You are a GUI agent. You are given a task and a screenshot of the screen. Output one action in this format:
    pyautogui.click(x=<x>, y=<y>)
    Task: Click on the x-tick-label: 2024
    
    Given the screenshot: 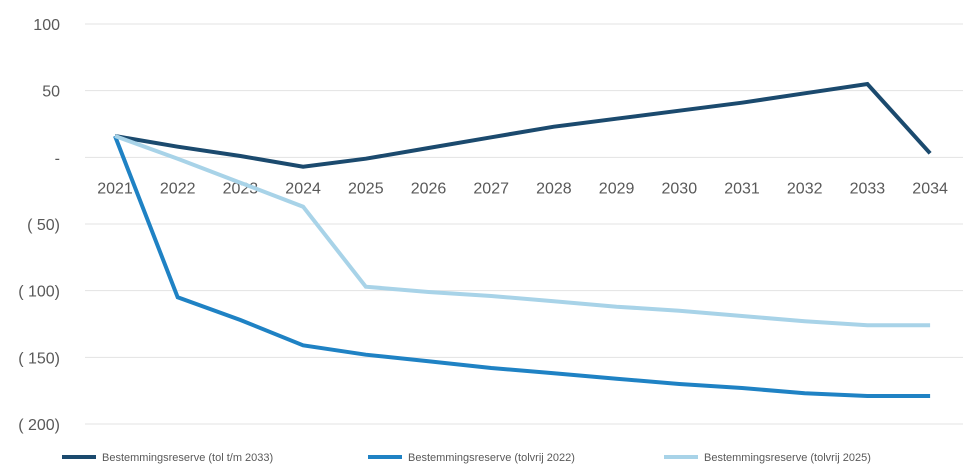 What is the action you would take?
    pyautogui.click(x=303, y=188)
    